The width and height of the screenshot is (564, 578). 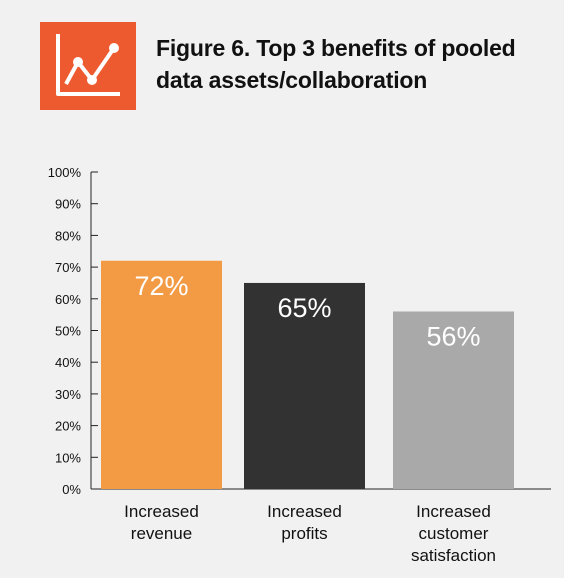 I want to click on y-tick-label: 30%, so click(x=68, y=394).